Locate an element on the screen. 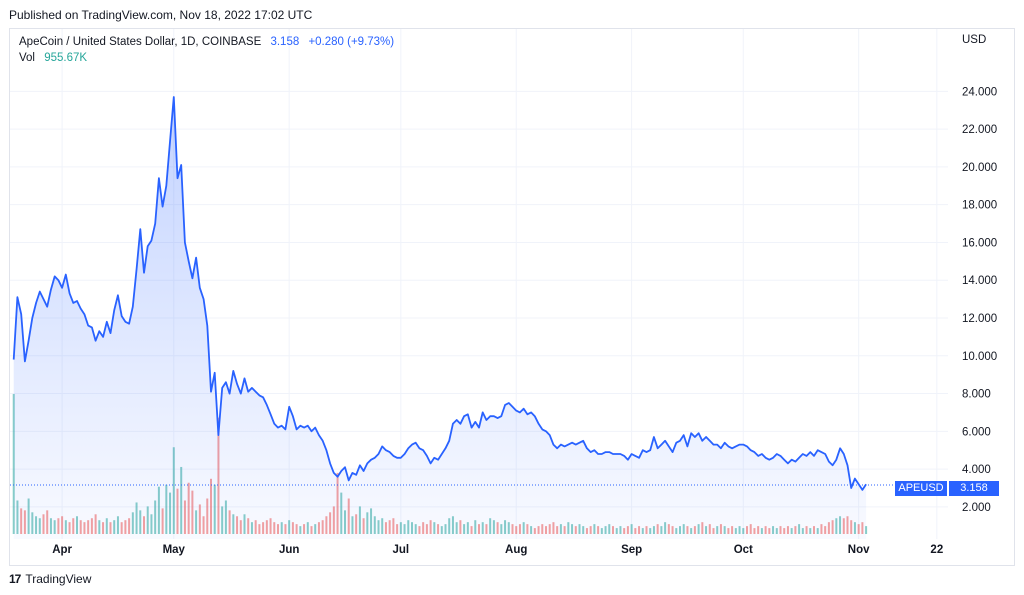 Image resolution: width=1024 pixels, height=595 pixels. volume-bar is located at coordinates (866, 530).